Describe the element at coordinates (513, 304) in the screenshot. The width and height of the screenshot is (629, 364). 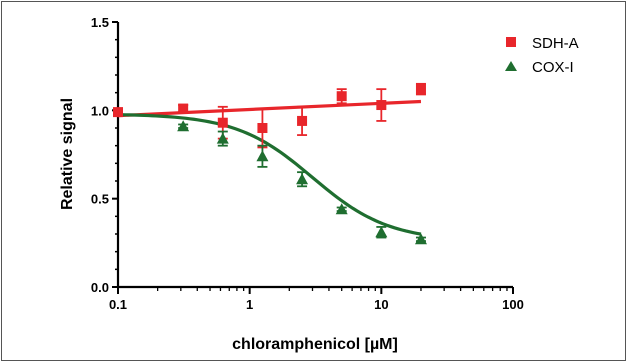
I see `x-tick-label: 100` at that location.